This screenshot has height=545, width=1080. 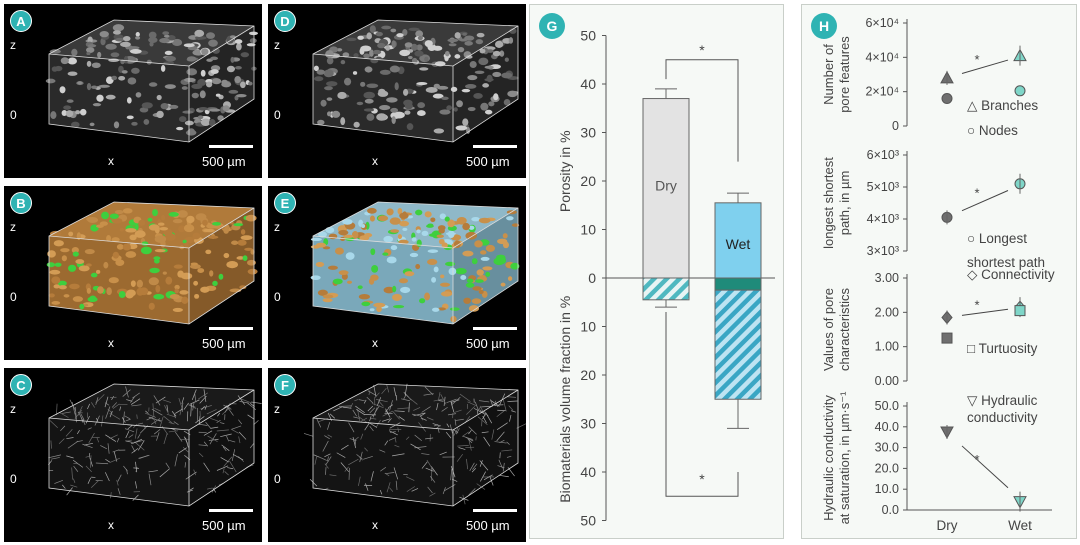 What do you see at coordinates (844, 203) in the screenshot?
I see `h-y-label: path, in µm` at bounding box center [844, 203].